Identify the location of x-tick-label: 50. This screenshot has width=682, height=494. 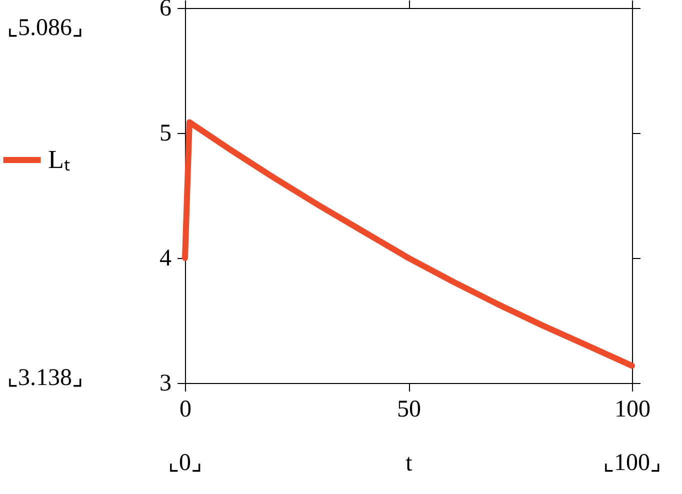
(409, 409).